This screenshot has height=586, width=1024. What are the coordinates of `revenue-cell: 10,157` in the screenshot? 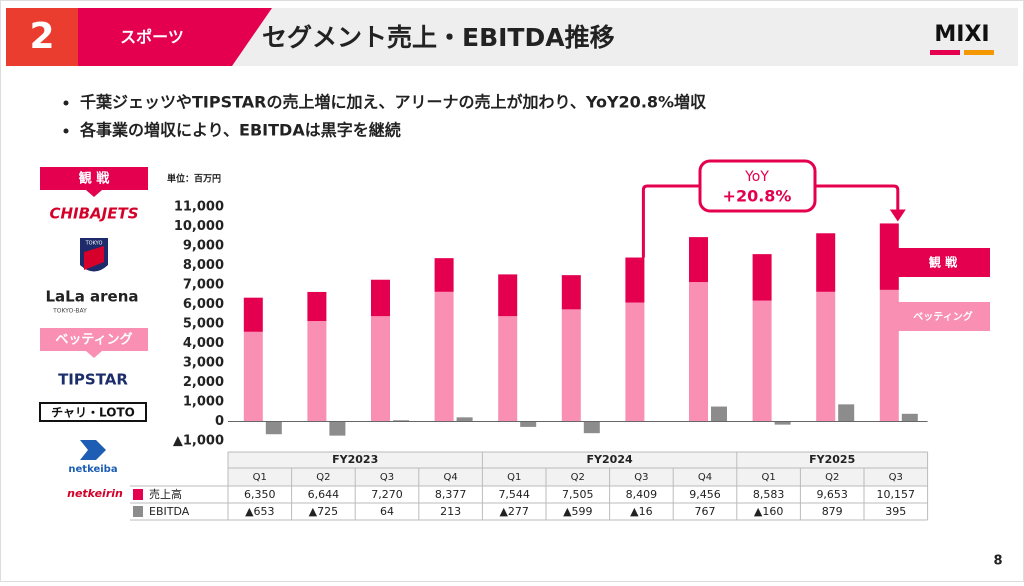 It's located at (896, 494).